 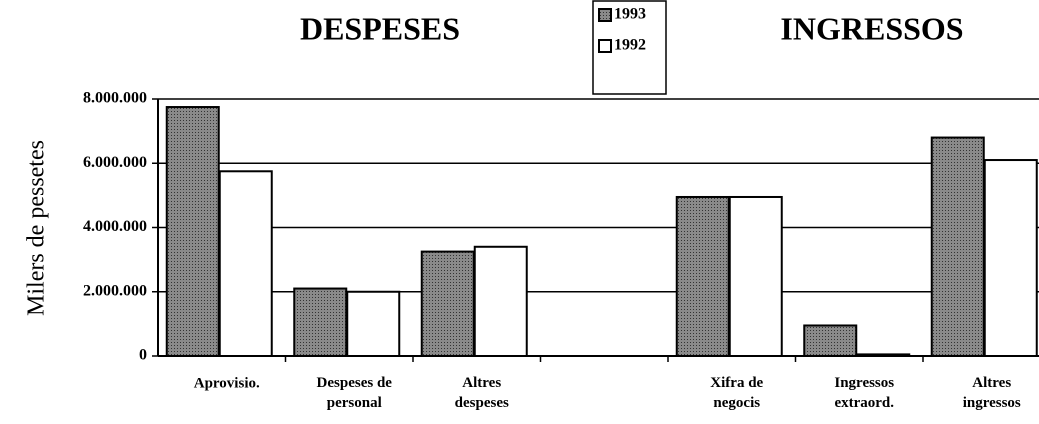 I want to click on x-tick-label: Aprovisio., so click(x=227, y=383).